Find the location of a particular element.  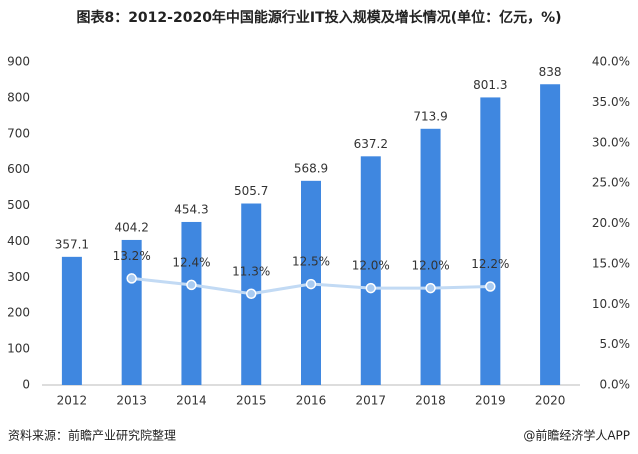

x-tick-label: 2017 is located at coordinates (371, 401).